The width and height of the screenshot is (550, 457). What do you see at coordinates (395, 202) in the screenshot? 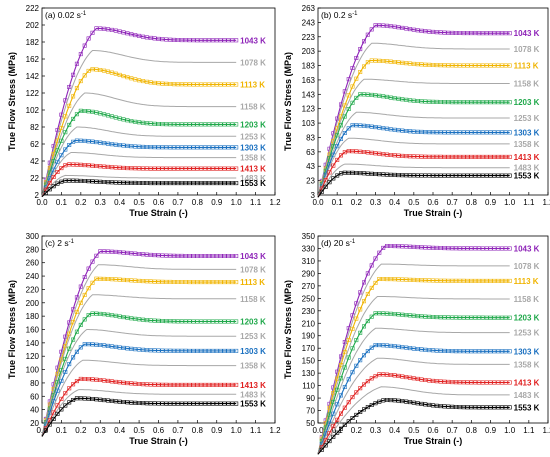
I see `x-tick-label: 0.4` at bounding box center [395, 202].